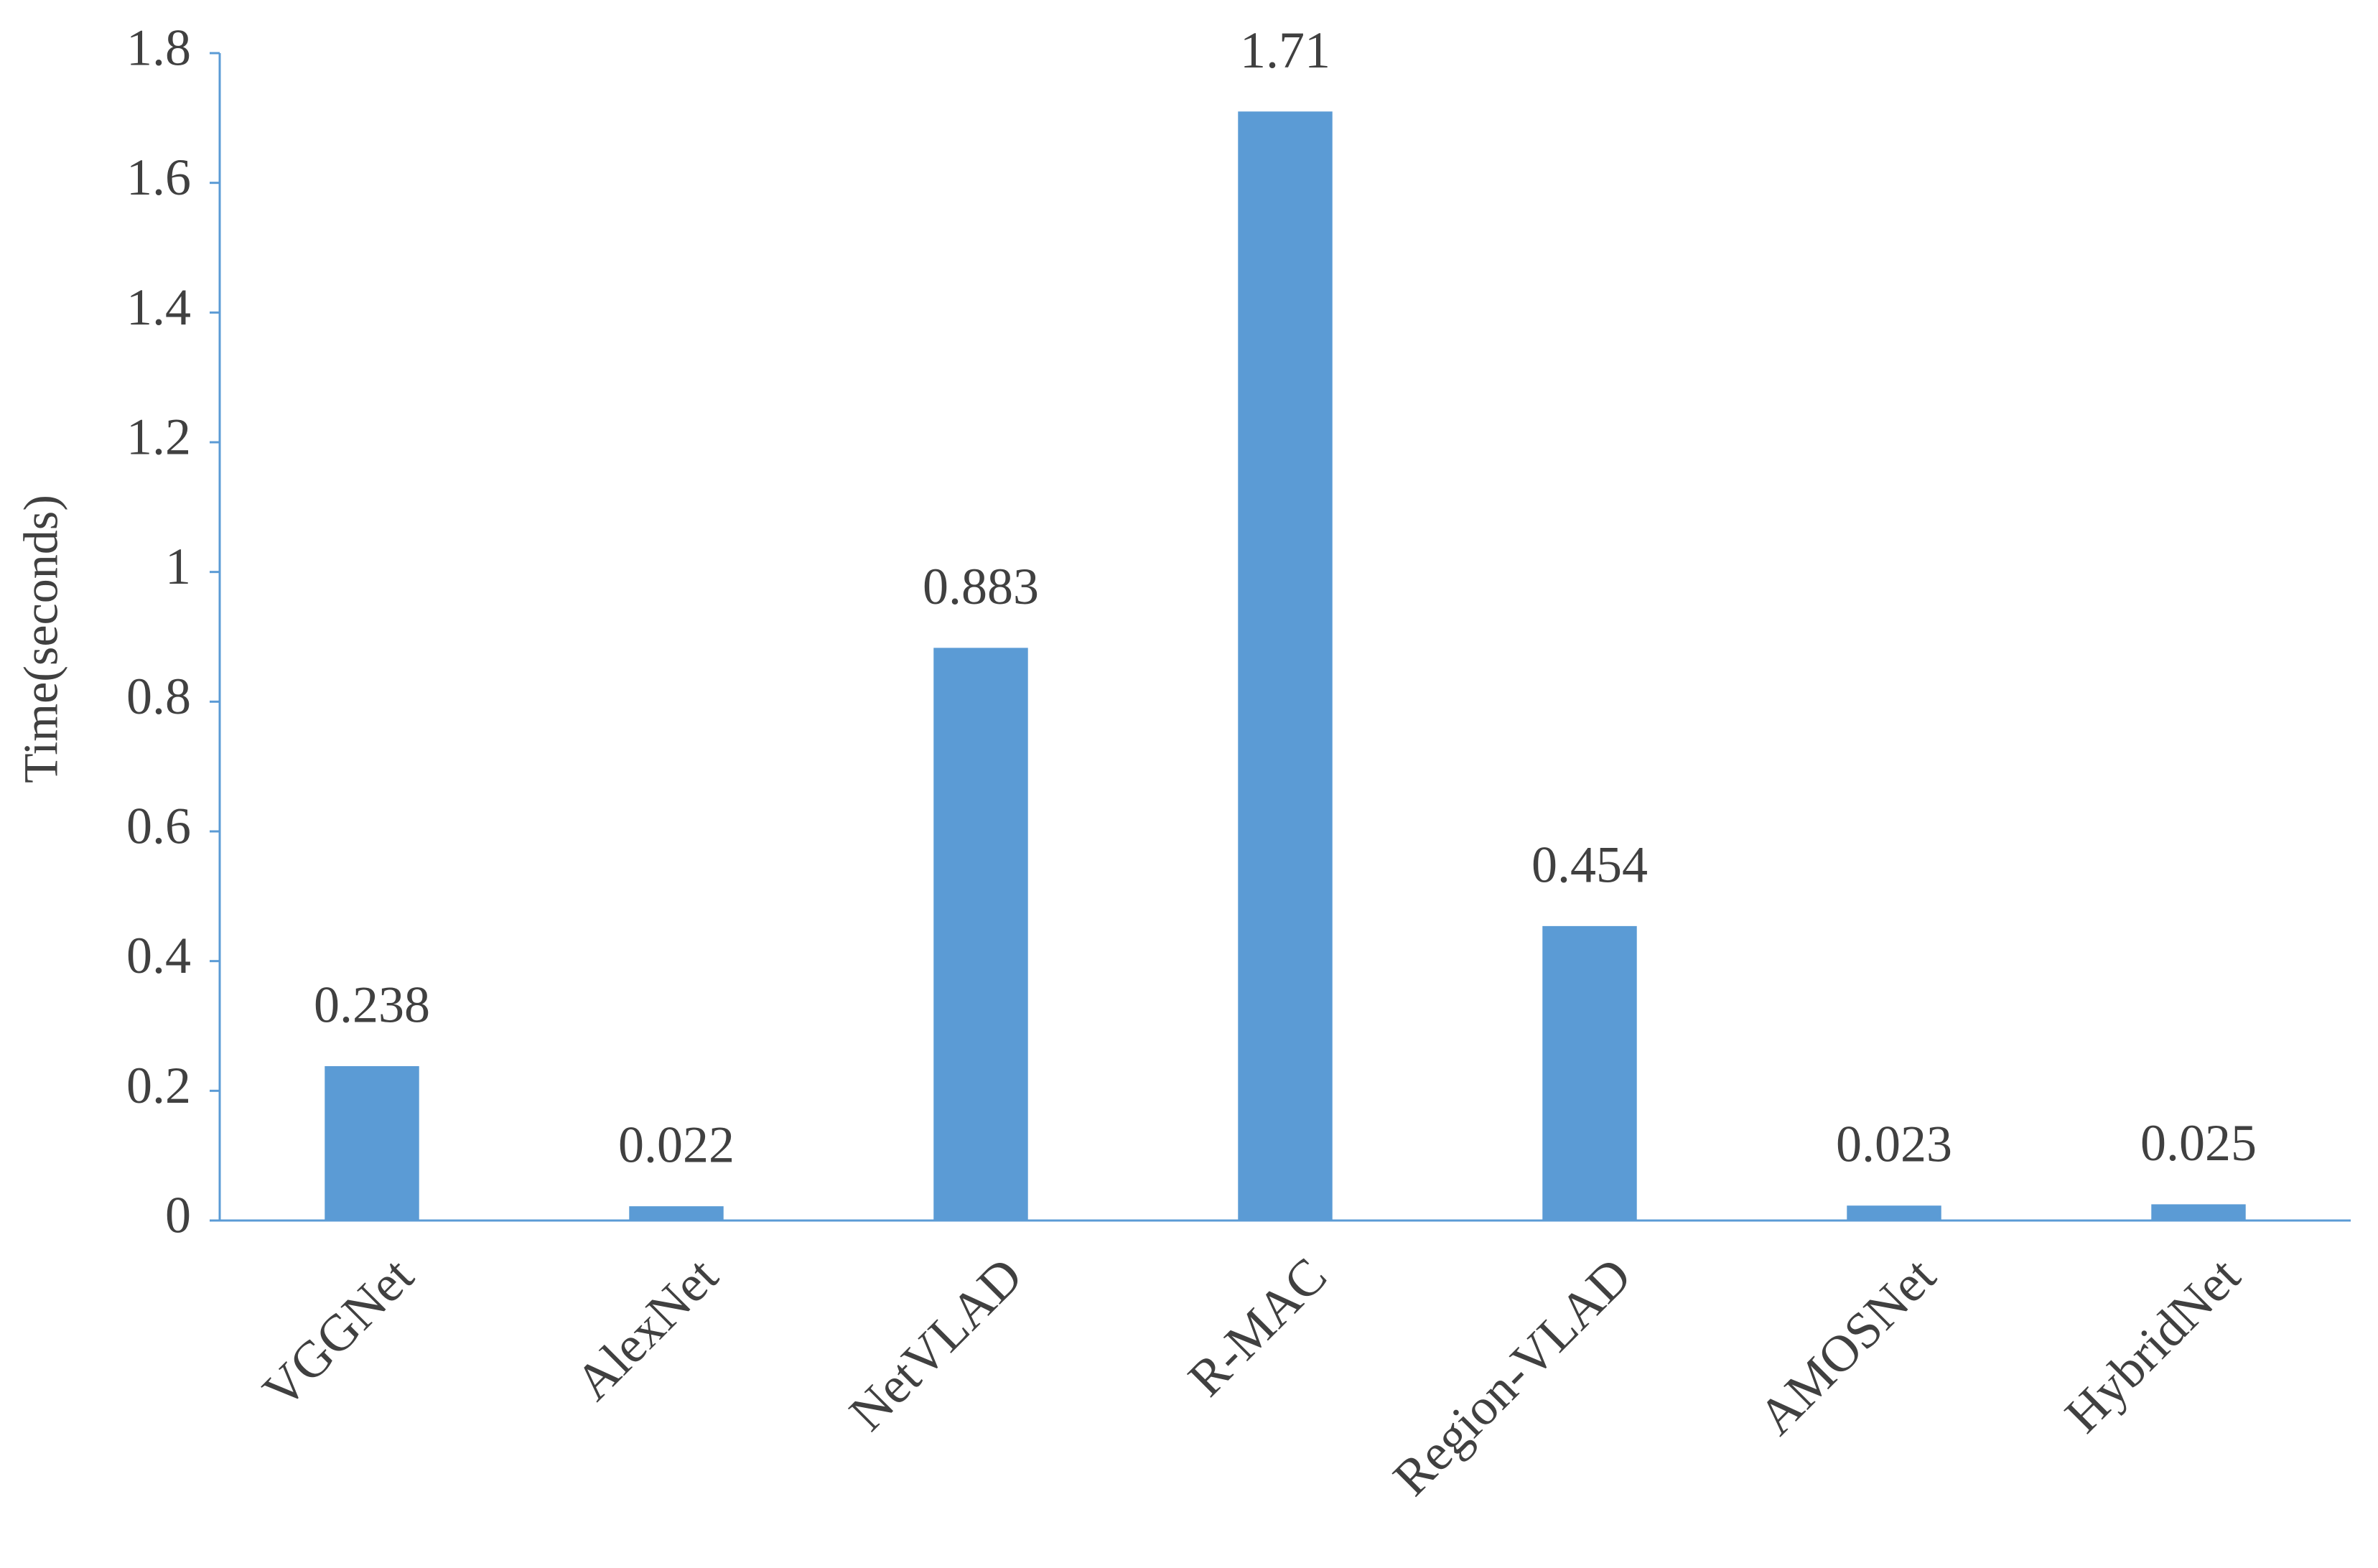 Image resolution: width=2378 pixels, height=1568 pixels. I want to click on value-label: 0.023, so click(1894, 1144).